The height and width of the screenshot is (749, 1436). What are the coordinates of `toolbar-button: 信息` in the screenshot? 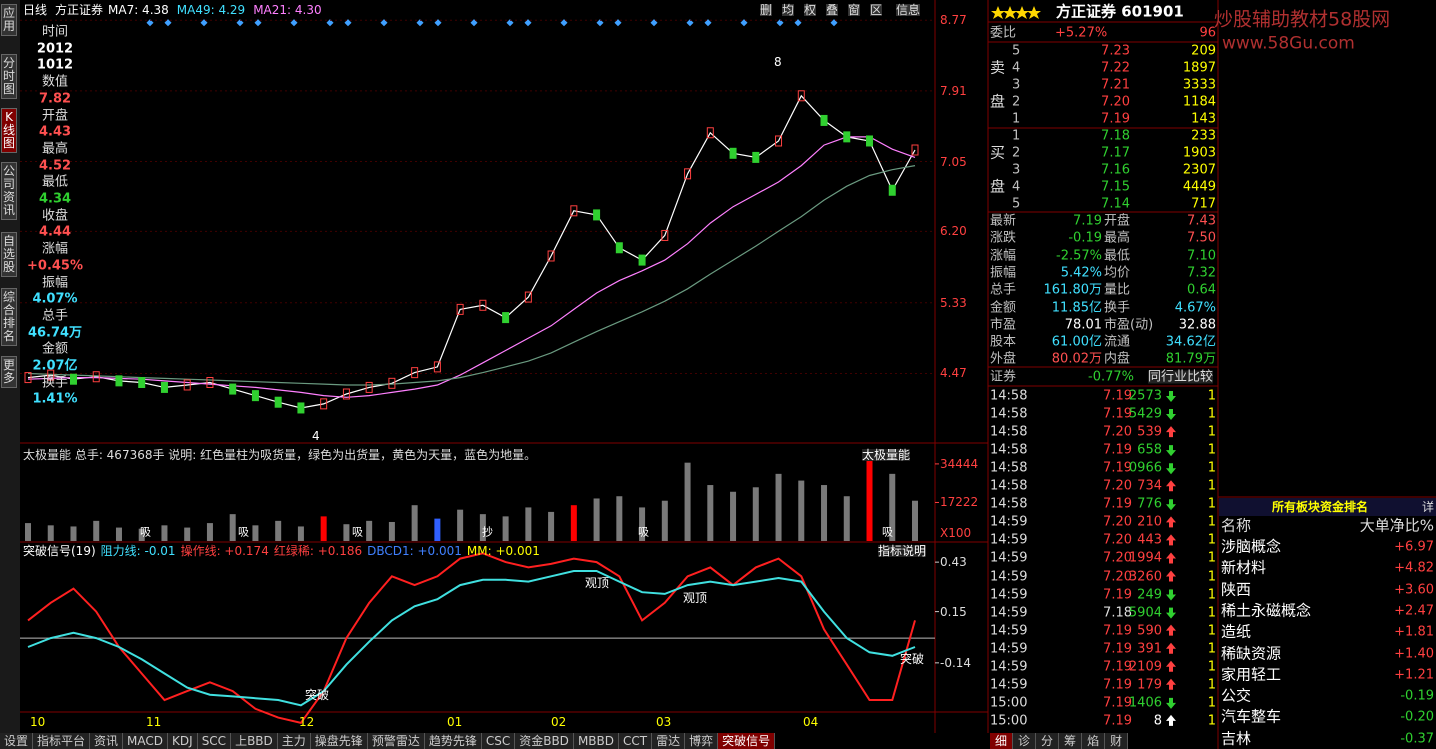 It's located at (908, 10).